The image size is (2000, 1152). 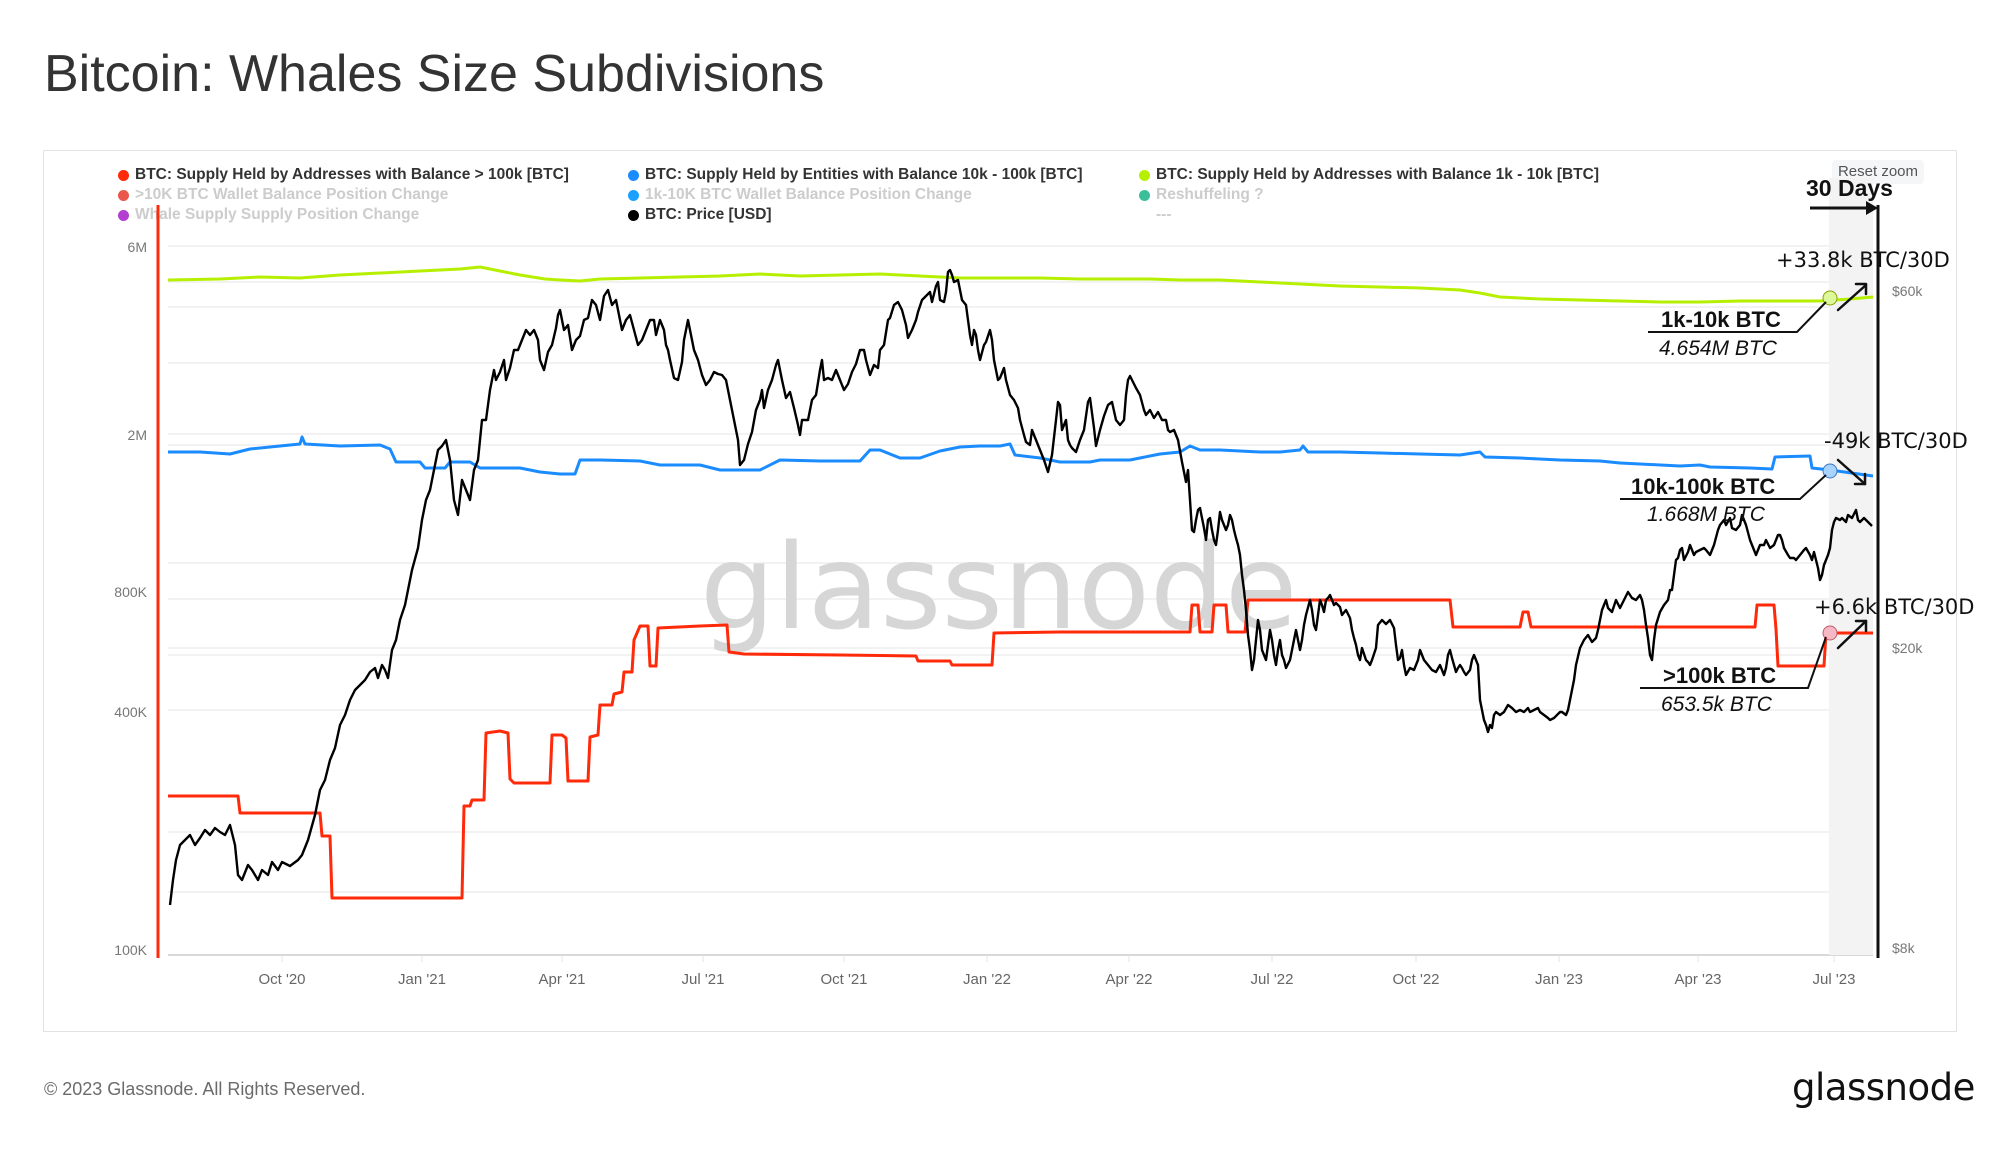 What do you see at coordinates (1872, 208) in the screenshot?
I see `arrow-right-icon` at bounding box center [1872, 208].